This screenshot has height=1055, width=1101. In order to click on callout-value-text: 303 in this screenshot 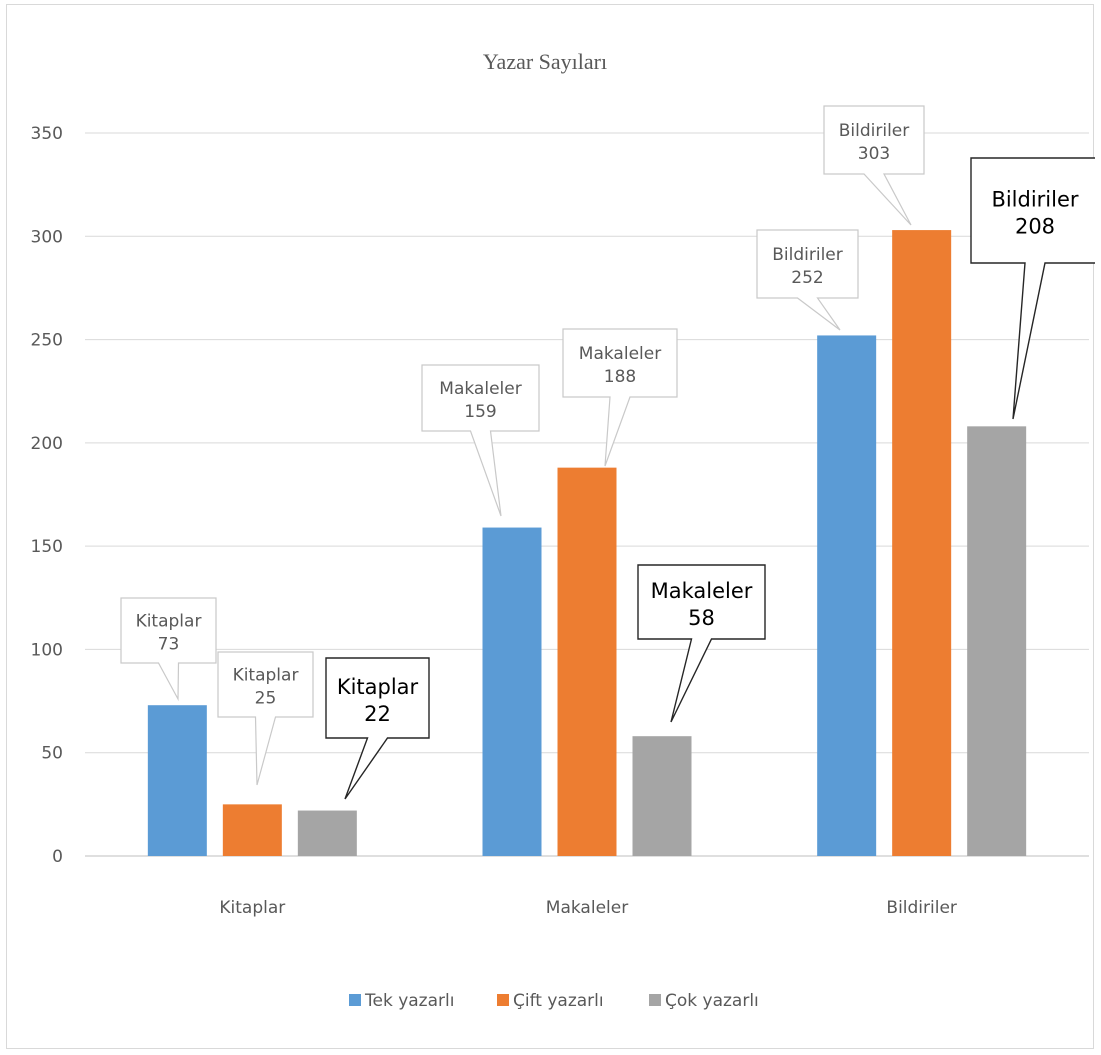, I will do `click(874, 154)`.